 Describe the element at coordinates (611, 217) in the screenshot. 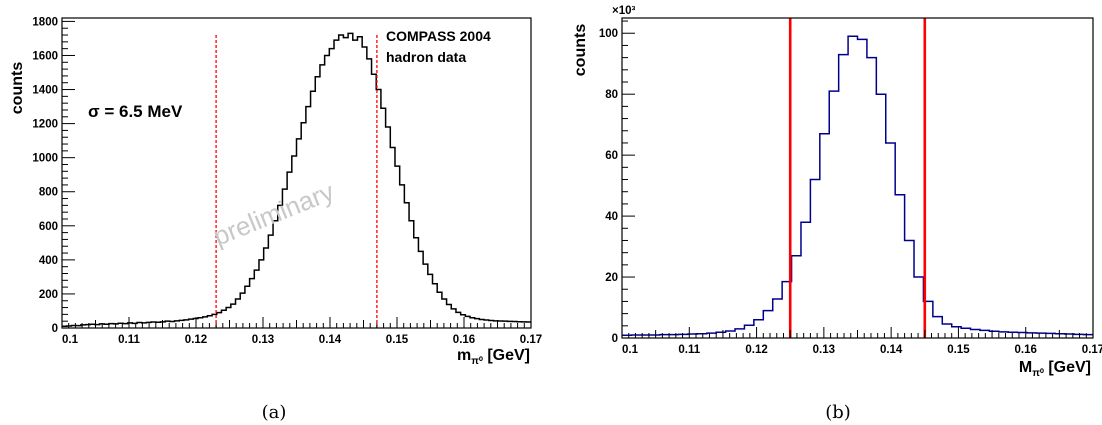

I see `y-tick-label: 40` at that location.